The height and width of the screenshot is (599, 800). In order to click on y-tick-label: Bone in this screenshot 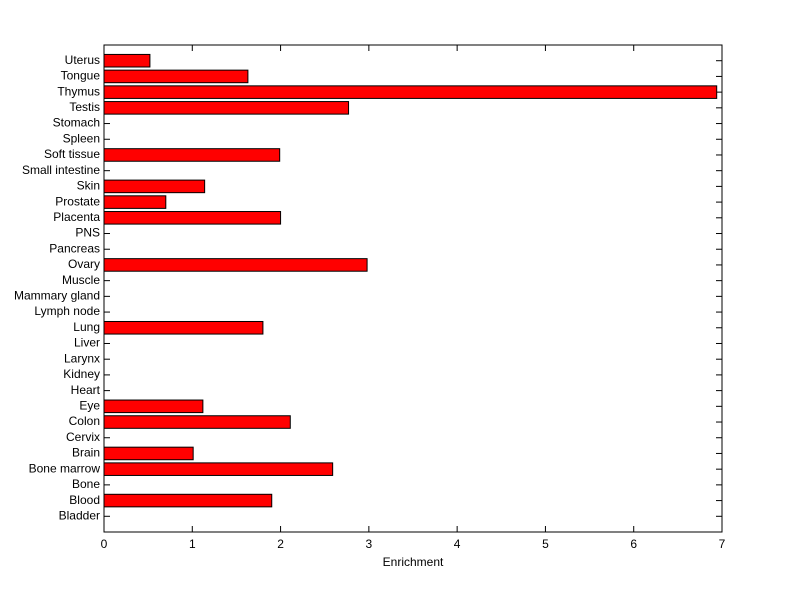, I will do `click(86, 484)`.